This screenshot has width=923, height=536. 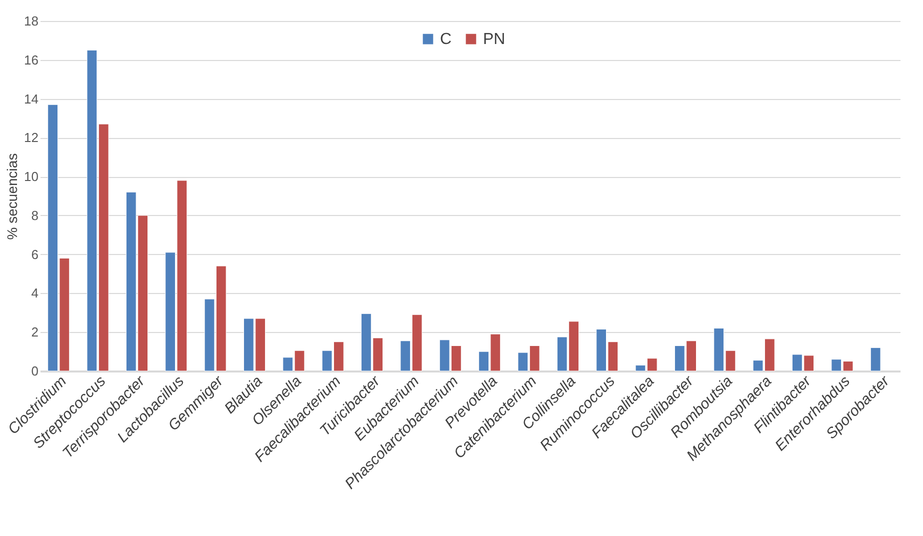 What do you see at coordinates (31, 138) in the screenshot?
I see `y-tick-label: 12` at bounding box center [31, 138].